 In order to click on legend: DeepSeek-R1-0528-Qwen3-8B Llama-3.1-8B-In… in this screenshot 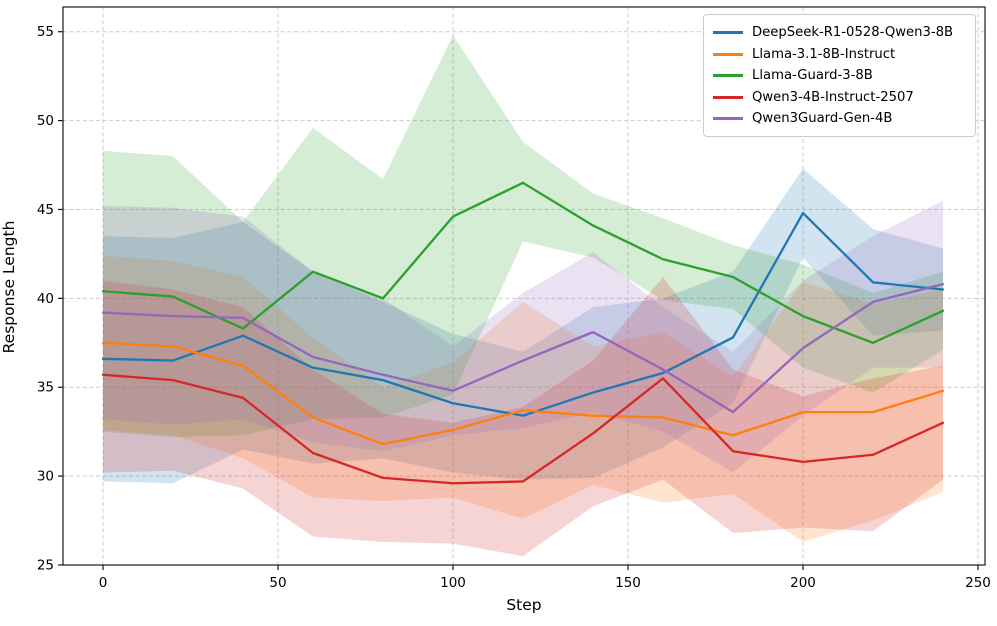, I will do `click(839, 75)`.